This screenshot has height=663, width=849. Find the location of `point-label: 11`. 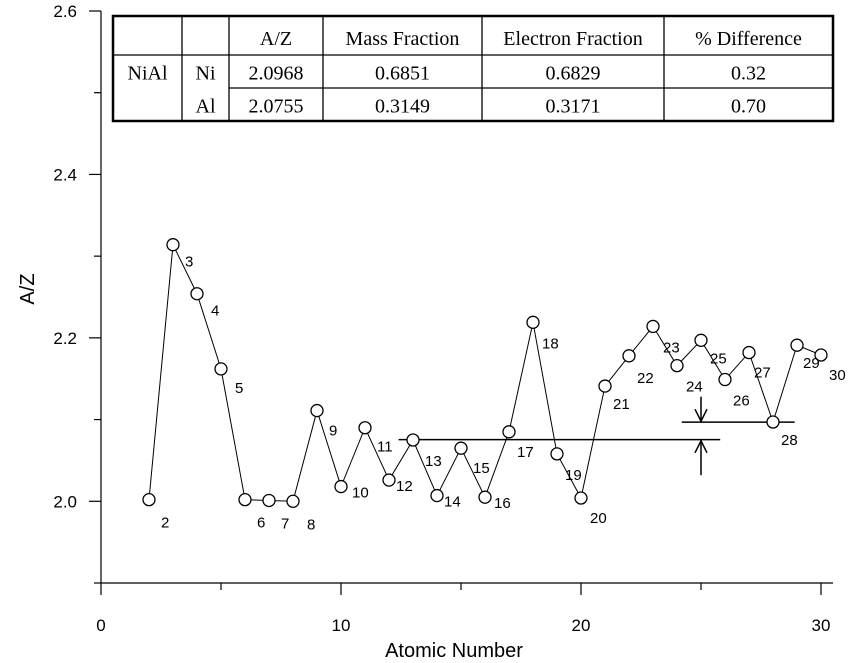

point-label: 11 is located at coordinates (385, 447).